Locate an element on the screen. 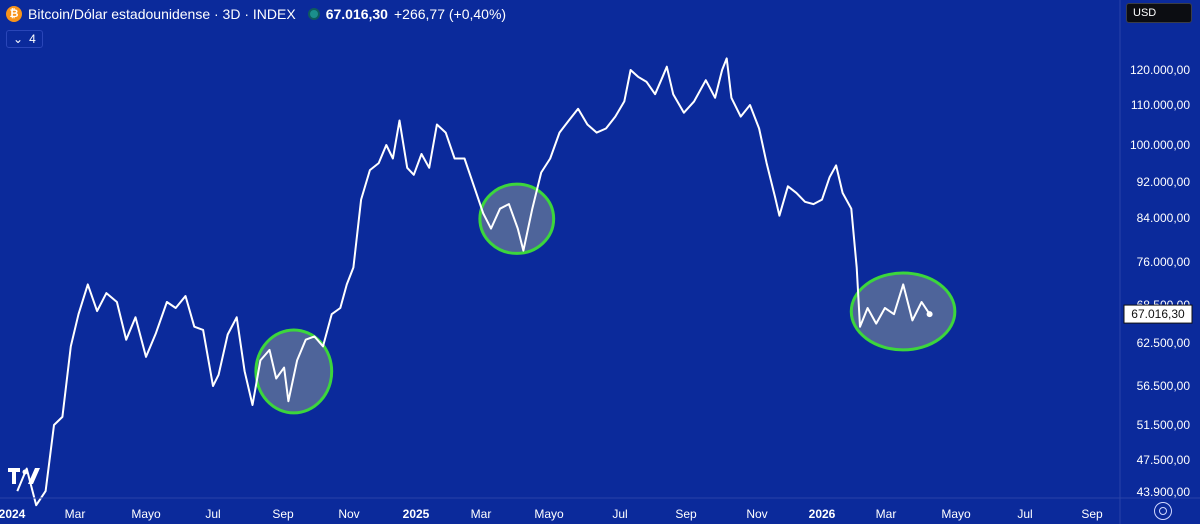  last-price-badge is located at coordinates (1158, 314).